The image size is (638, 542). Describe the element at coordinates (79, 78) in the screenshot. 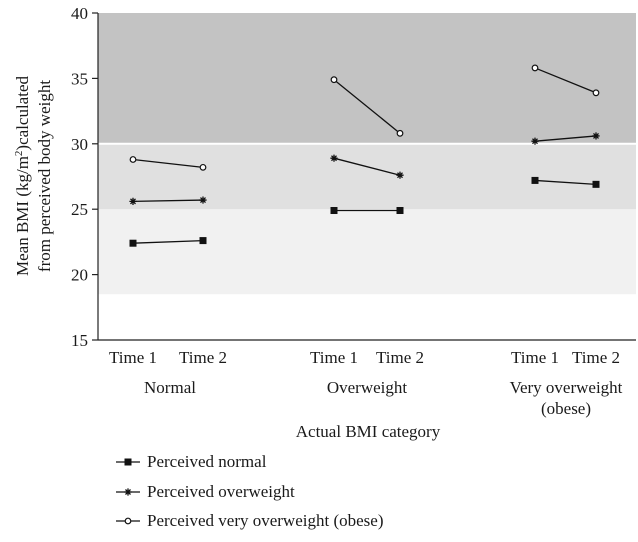

I see `y-tick-label: 35` at that location.